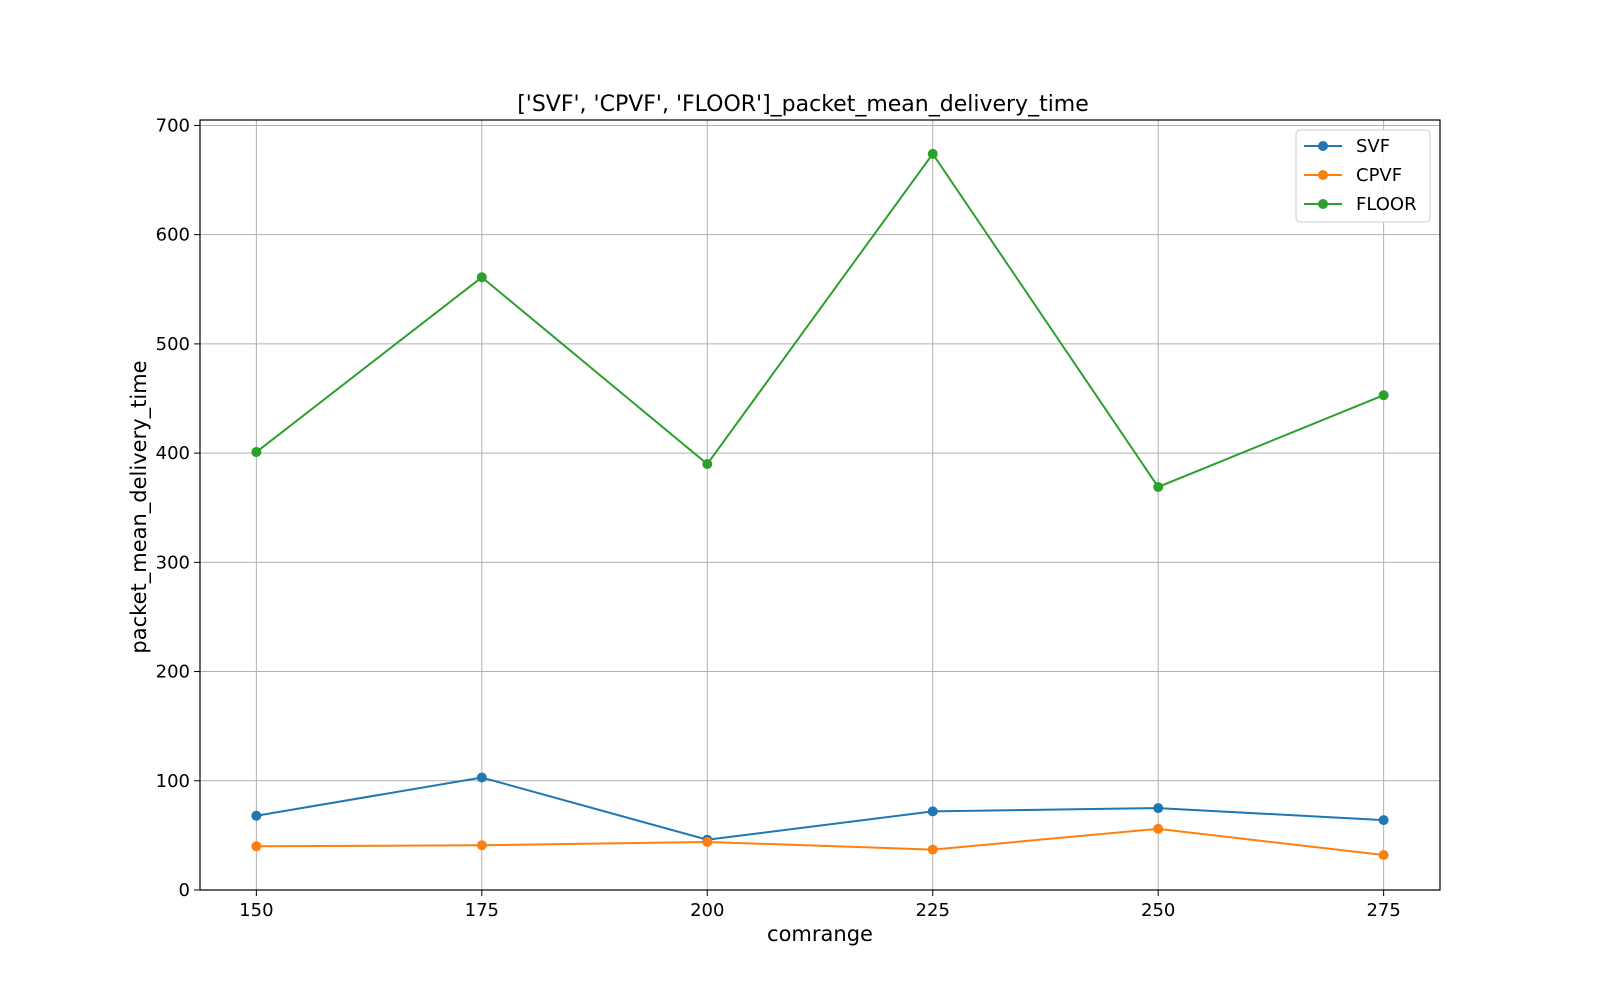  Describe the element at coordinates (256, 910) in the screenshot. I see `x-tick-label: 150` at that location.